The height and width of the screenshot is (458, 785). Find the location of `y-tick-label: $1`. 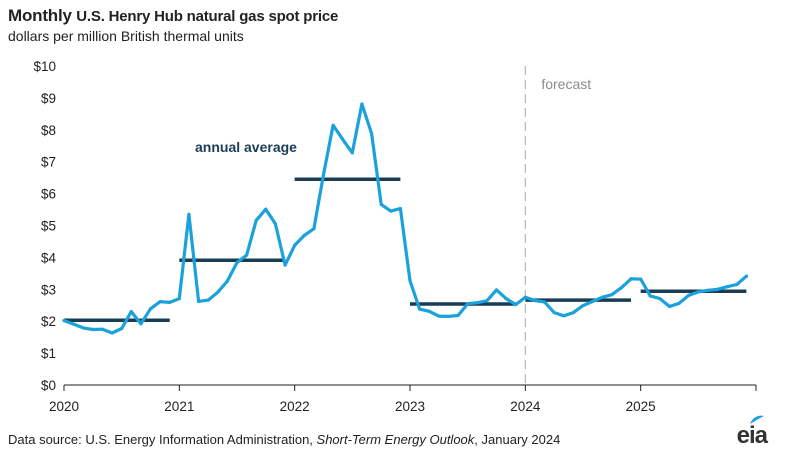

y-tick-label: $1 is located at coordinates (48, 353).